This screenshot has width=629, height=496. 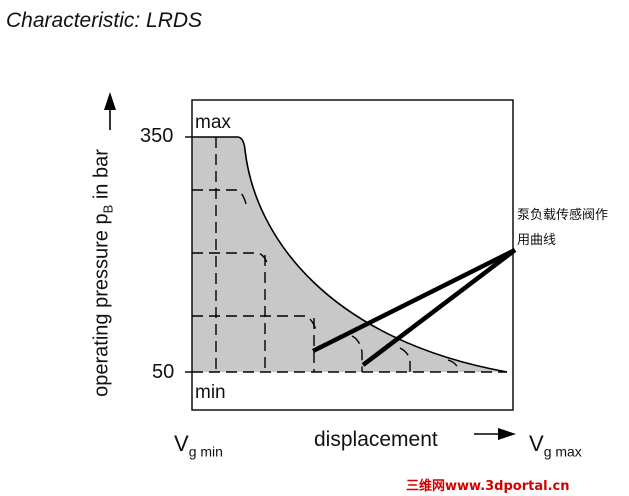 What do you see at coordinates (537, 240) in the screenshot?
I see `annotation-line-2: 用曲线` at bounding box center [537, 240].